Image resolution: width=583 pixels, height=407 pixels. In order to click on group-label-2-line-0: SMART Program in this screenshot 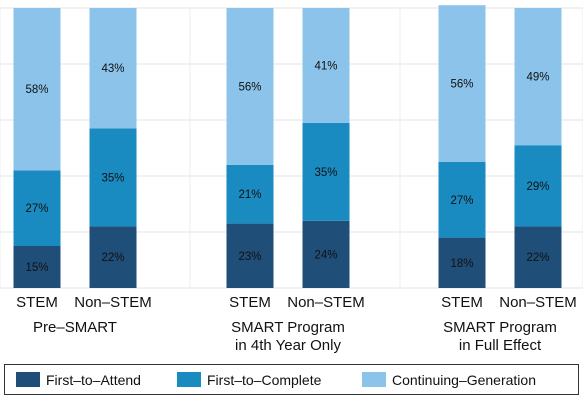, I will do `click(500, 327)`.